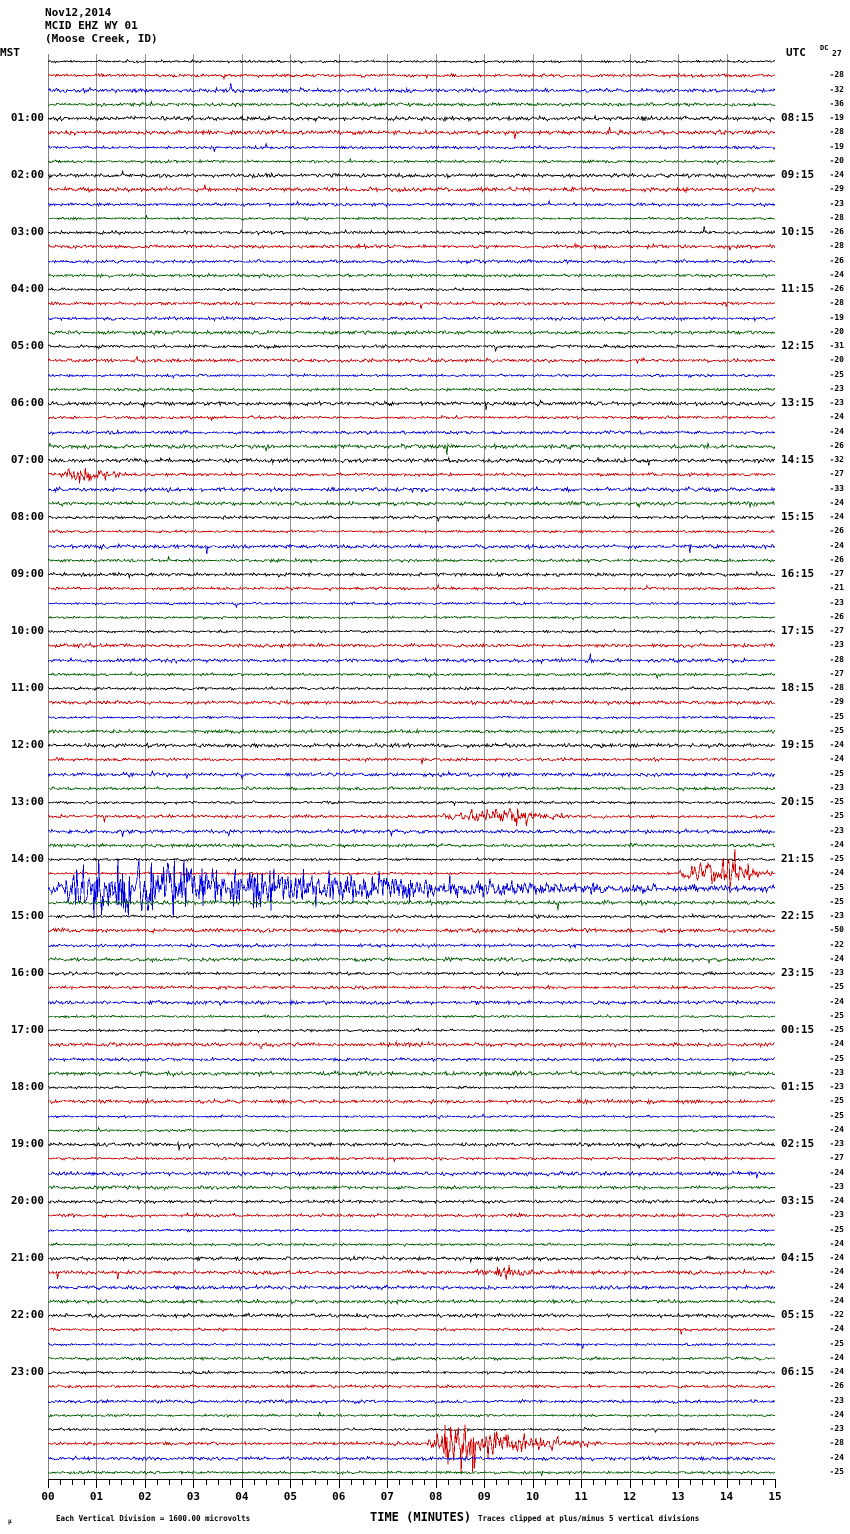 The width and height of the screenshot is (850, 1534). Describe the element at coordinates (836, 360) in the screenshot. I see `dc-value-21: -20` at that location.